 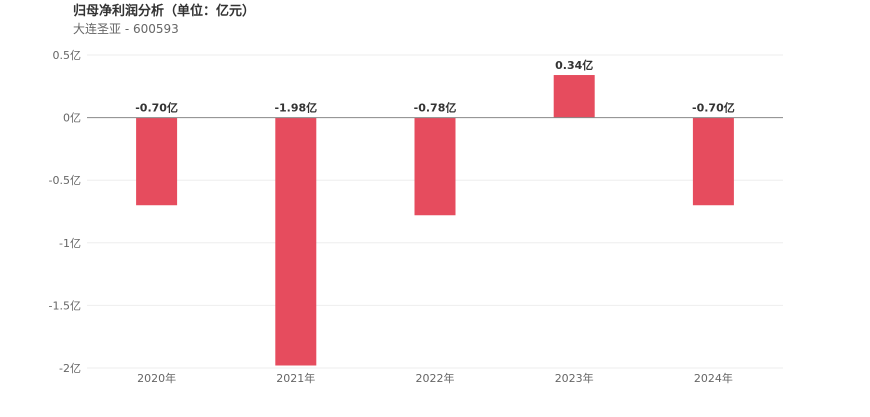 I want to click on data-label: 0.34亿, so click(x=574, y=65).